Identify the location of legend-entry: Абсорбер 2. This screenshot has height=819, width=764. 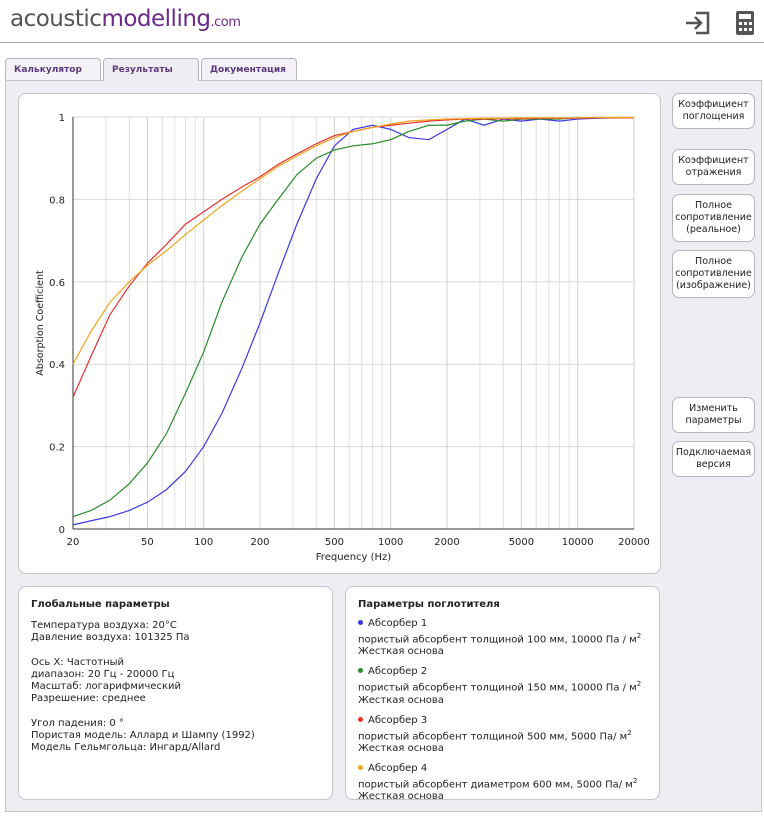
(502, 672).